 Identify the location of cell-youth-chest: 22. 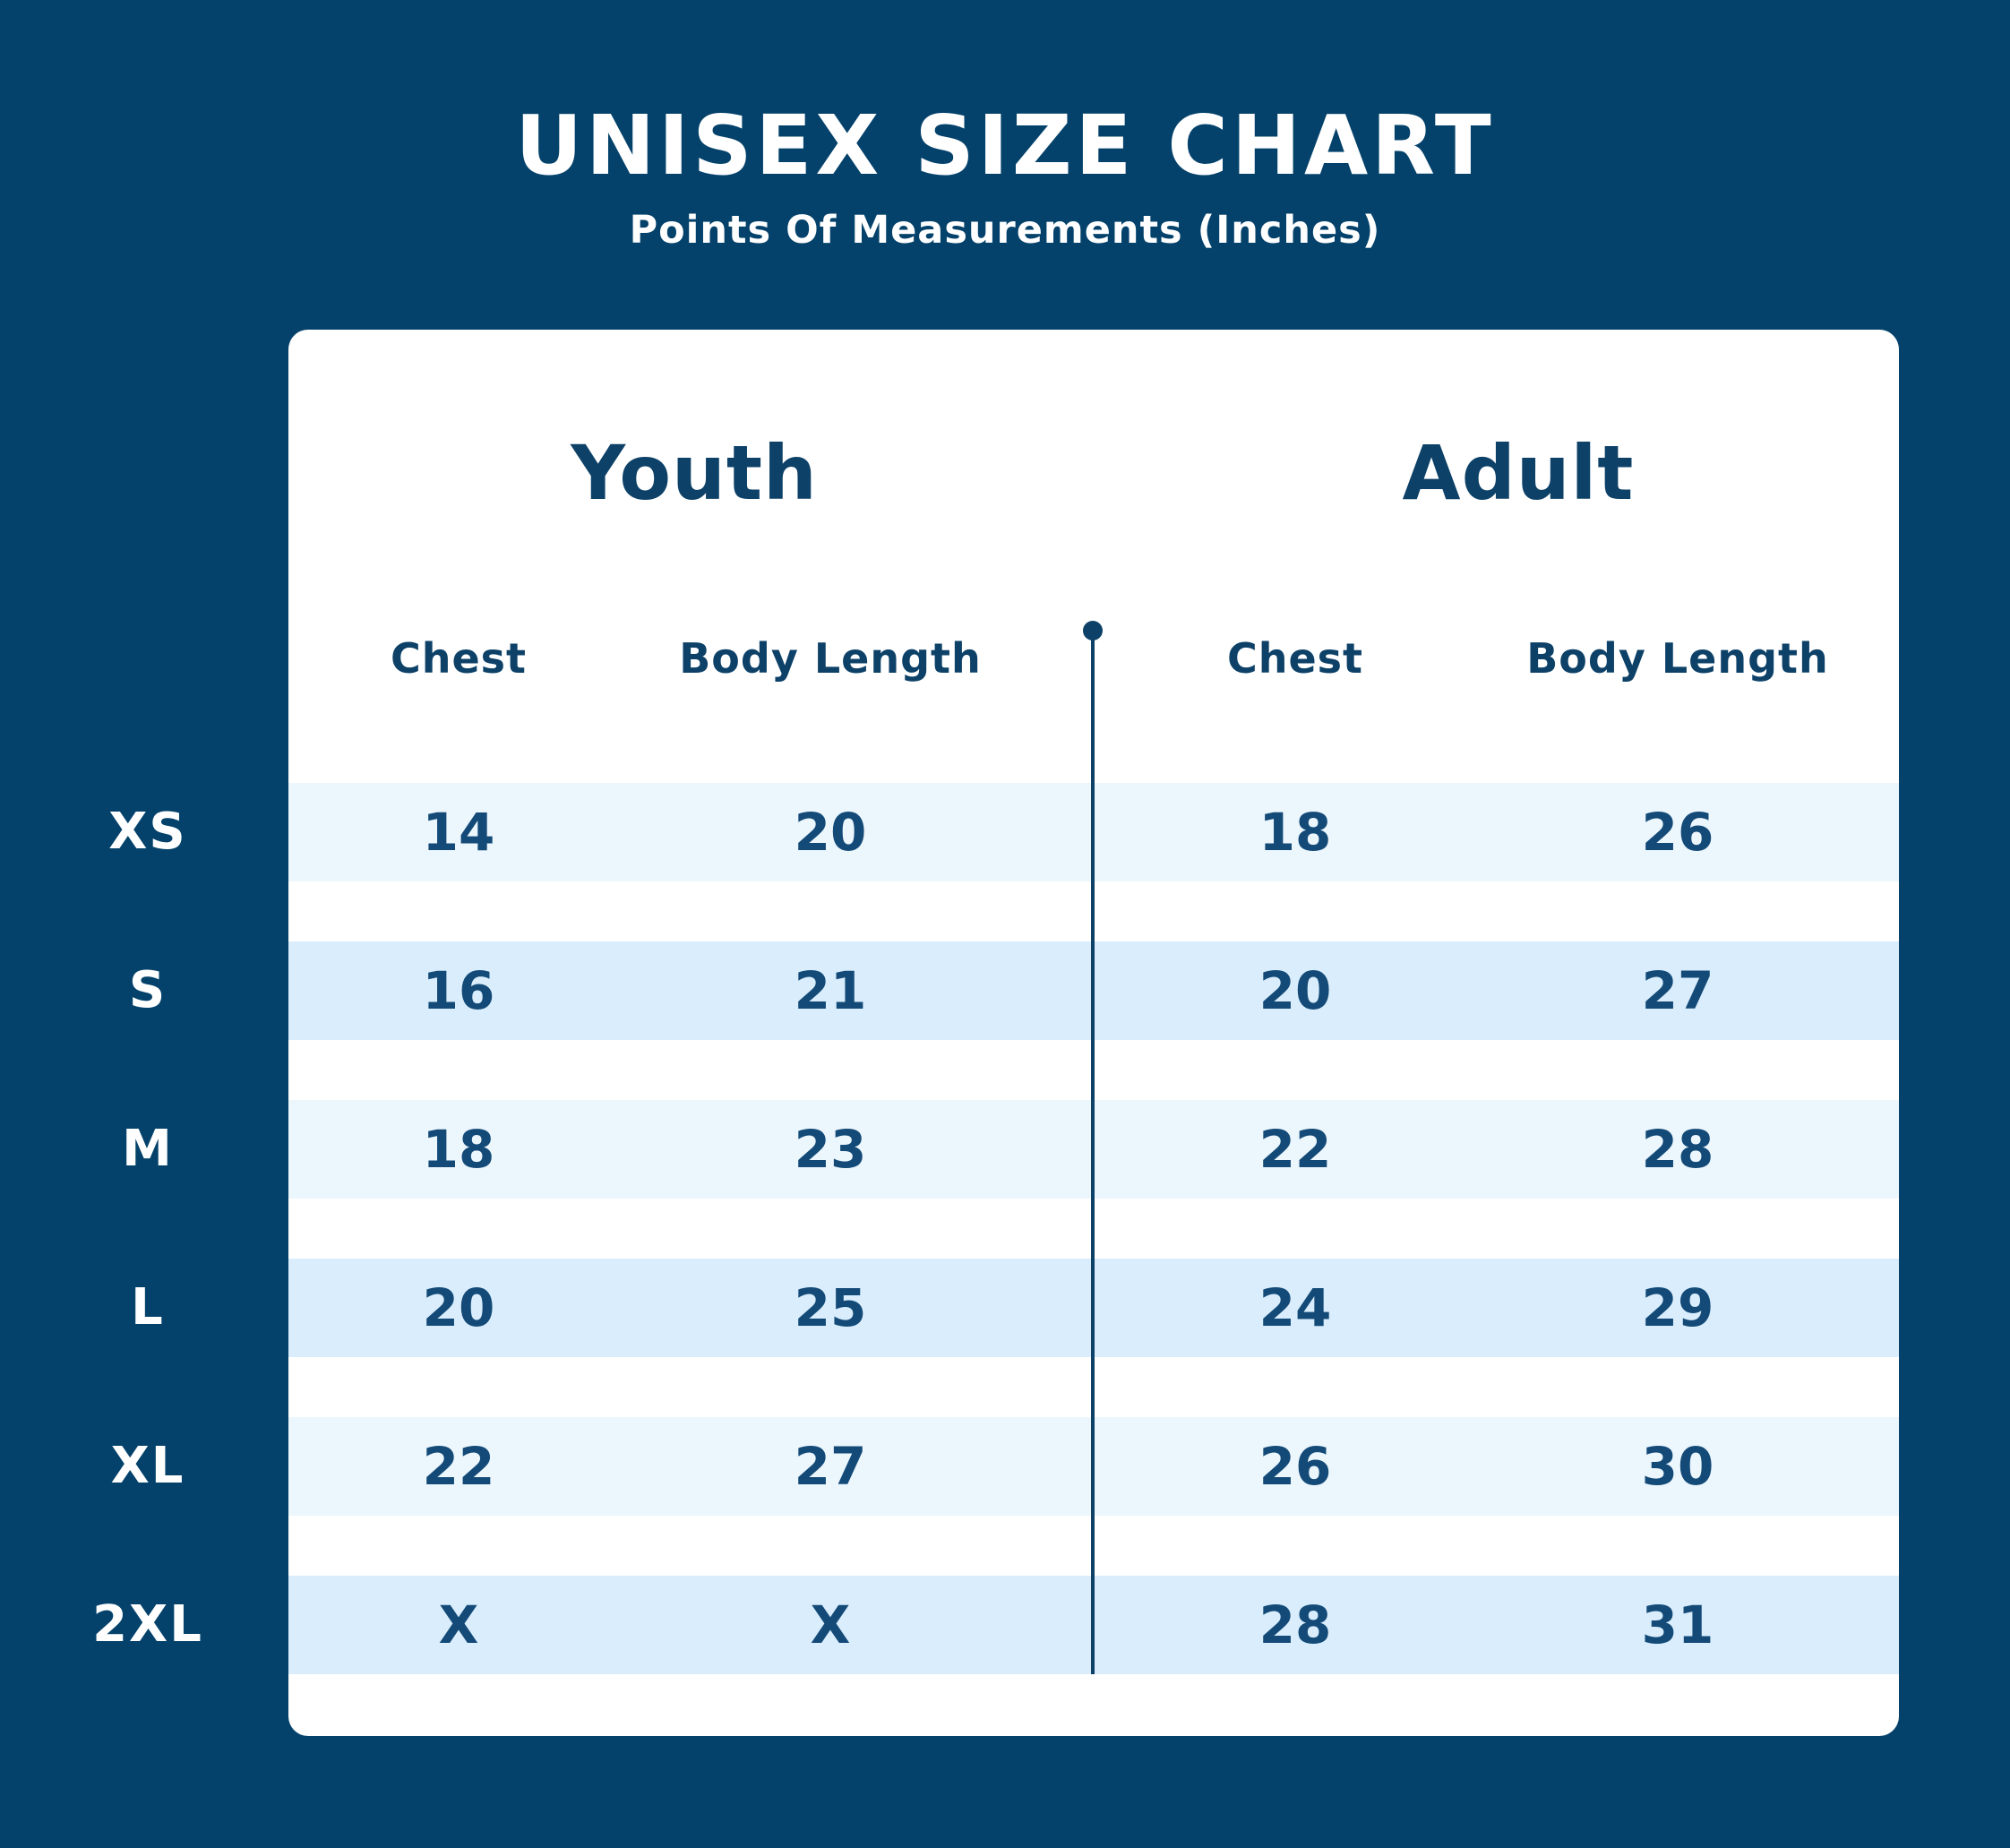
(458, 1467).